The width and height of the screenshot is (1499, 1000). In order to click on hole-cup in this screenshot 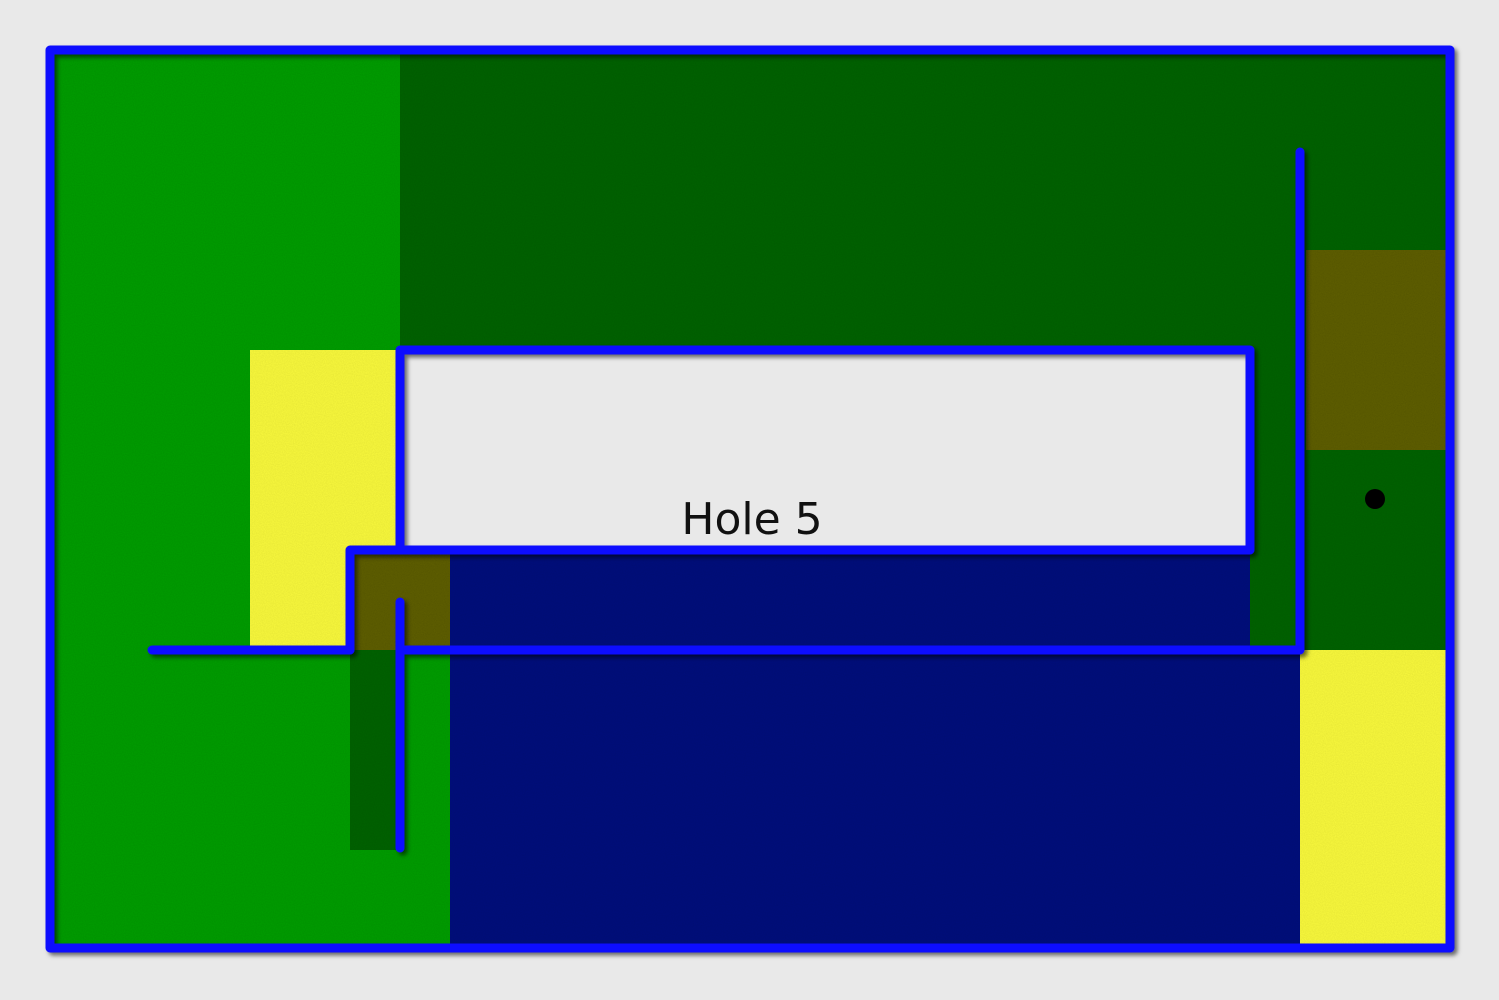, I will do `click(1375, 499)`.